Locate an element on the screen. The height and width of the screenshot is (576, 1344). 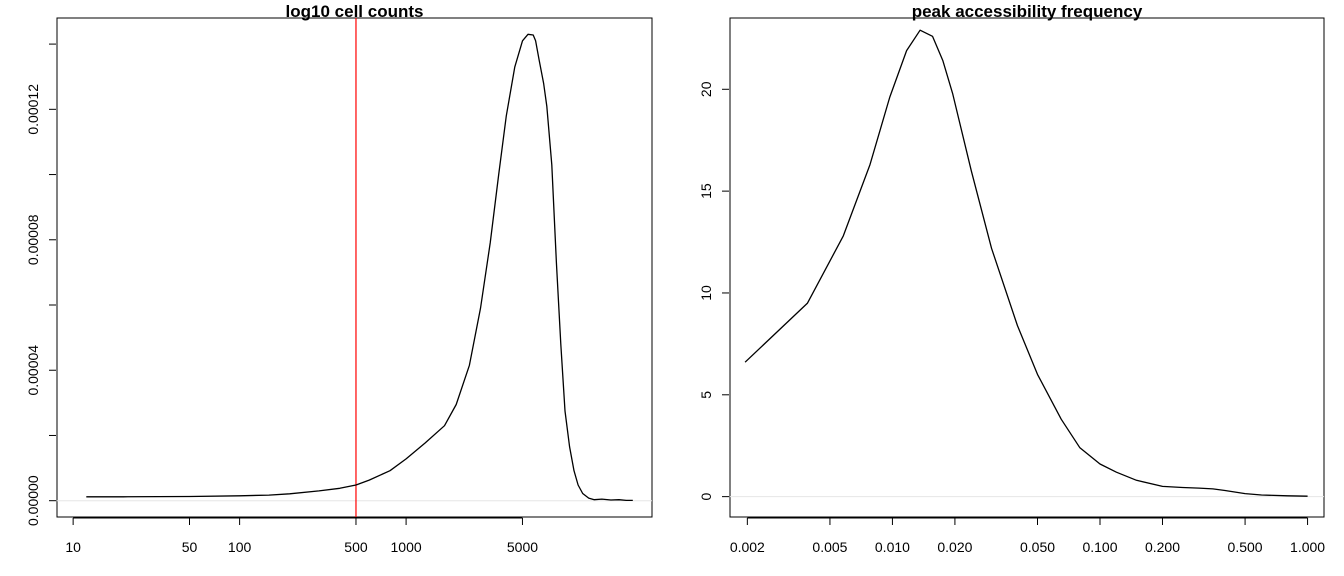
y-tick-label: 5 is located at coordinates (706, 395).